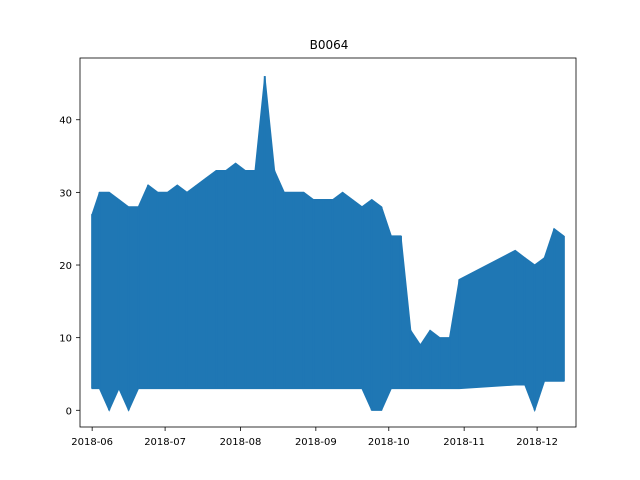 This screenshot has width=640, height=480. I want to click on x-tick-label-1: 2018-07, so click(165, 442).